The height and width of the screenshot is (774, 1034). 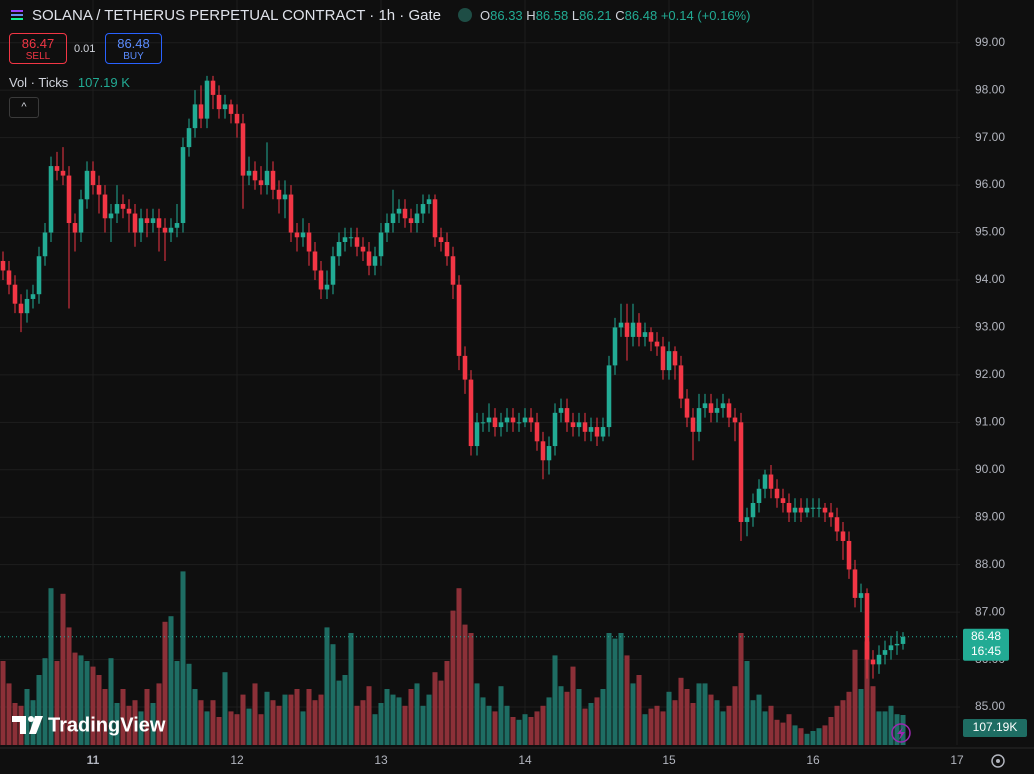 I want to click on y-tick-label: 85.00, so click(x=990, y=706).